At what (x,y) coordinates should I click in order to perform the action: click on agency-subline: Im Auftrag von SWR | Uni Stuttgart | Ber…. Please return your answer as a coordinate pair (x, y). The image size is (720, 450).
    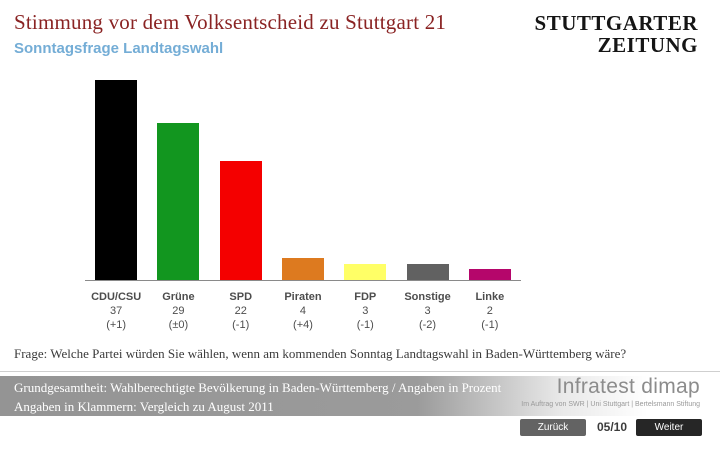
    Looking at the image, I should click on (610, 404).